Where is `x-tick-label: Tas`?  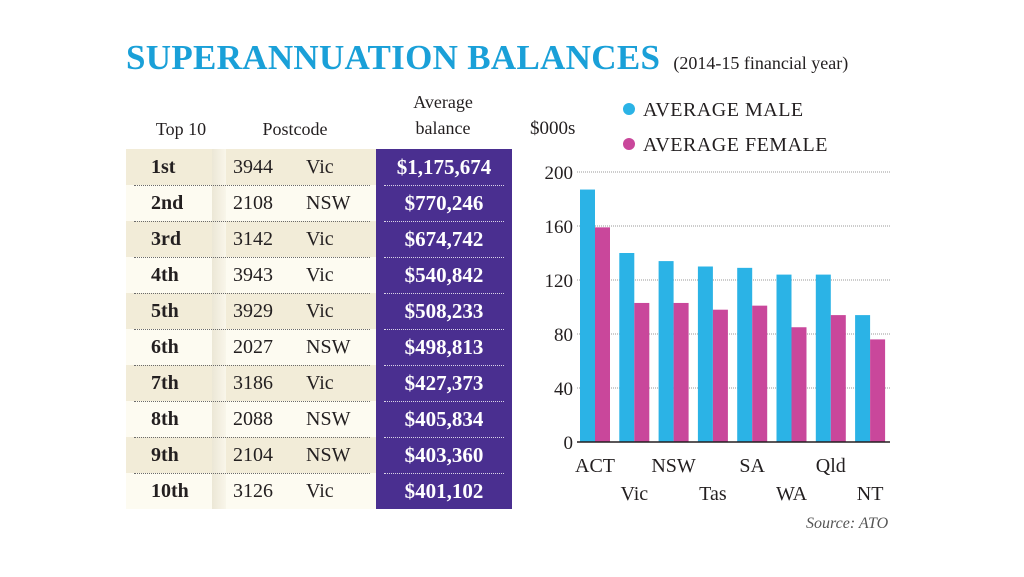 x-tick-label: Tas is located at coordinates (713, 494).